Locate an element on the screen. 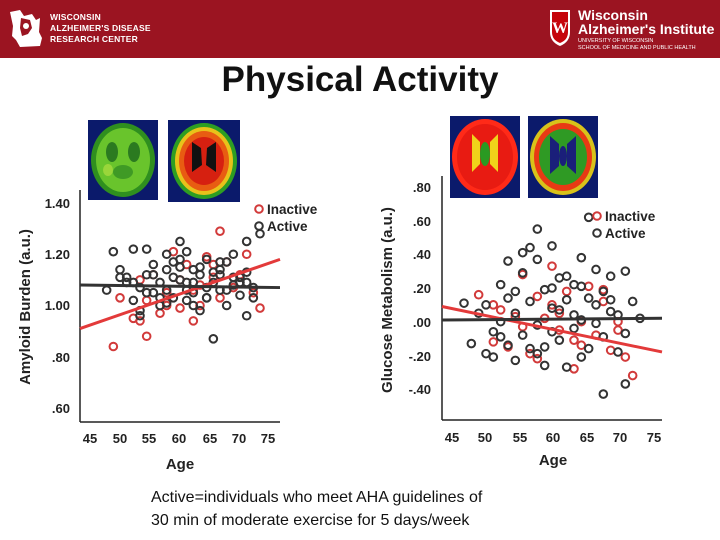  y-tick-label: -.20 is located at coordinates (420, 356).